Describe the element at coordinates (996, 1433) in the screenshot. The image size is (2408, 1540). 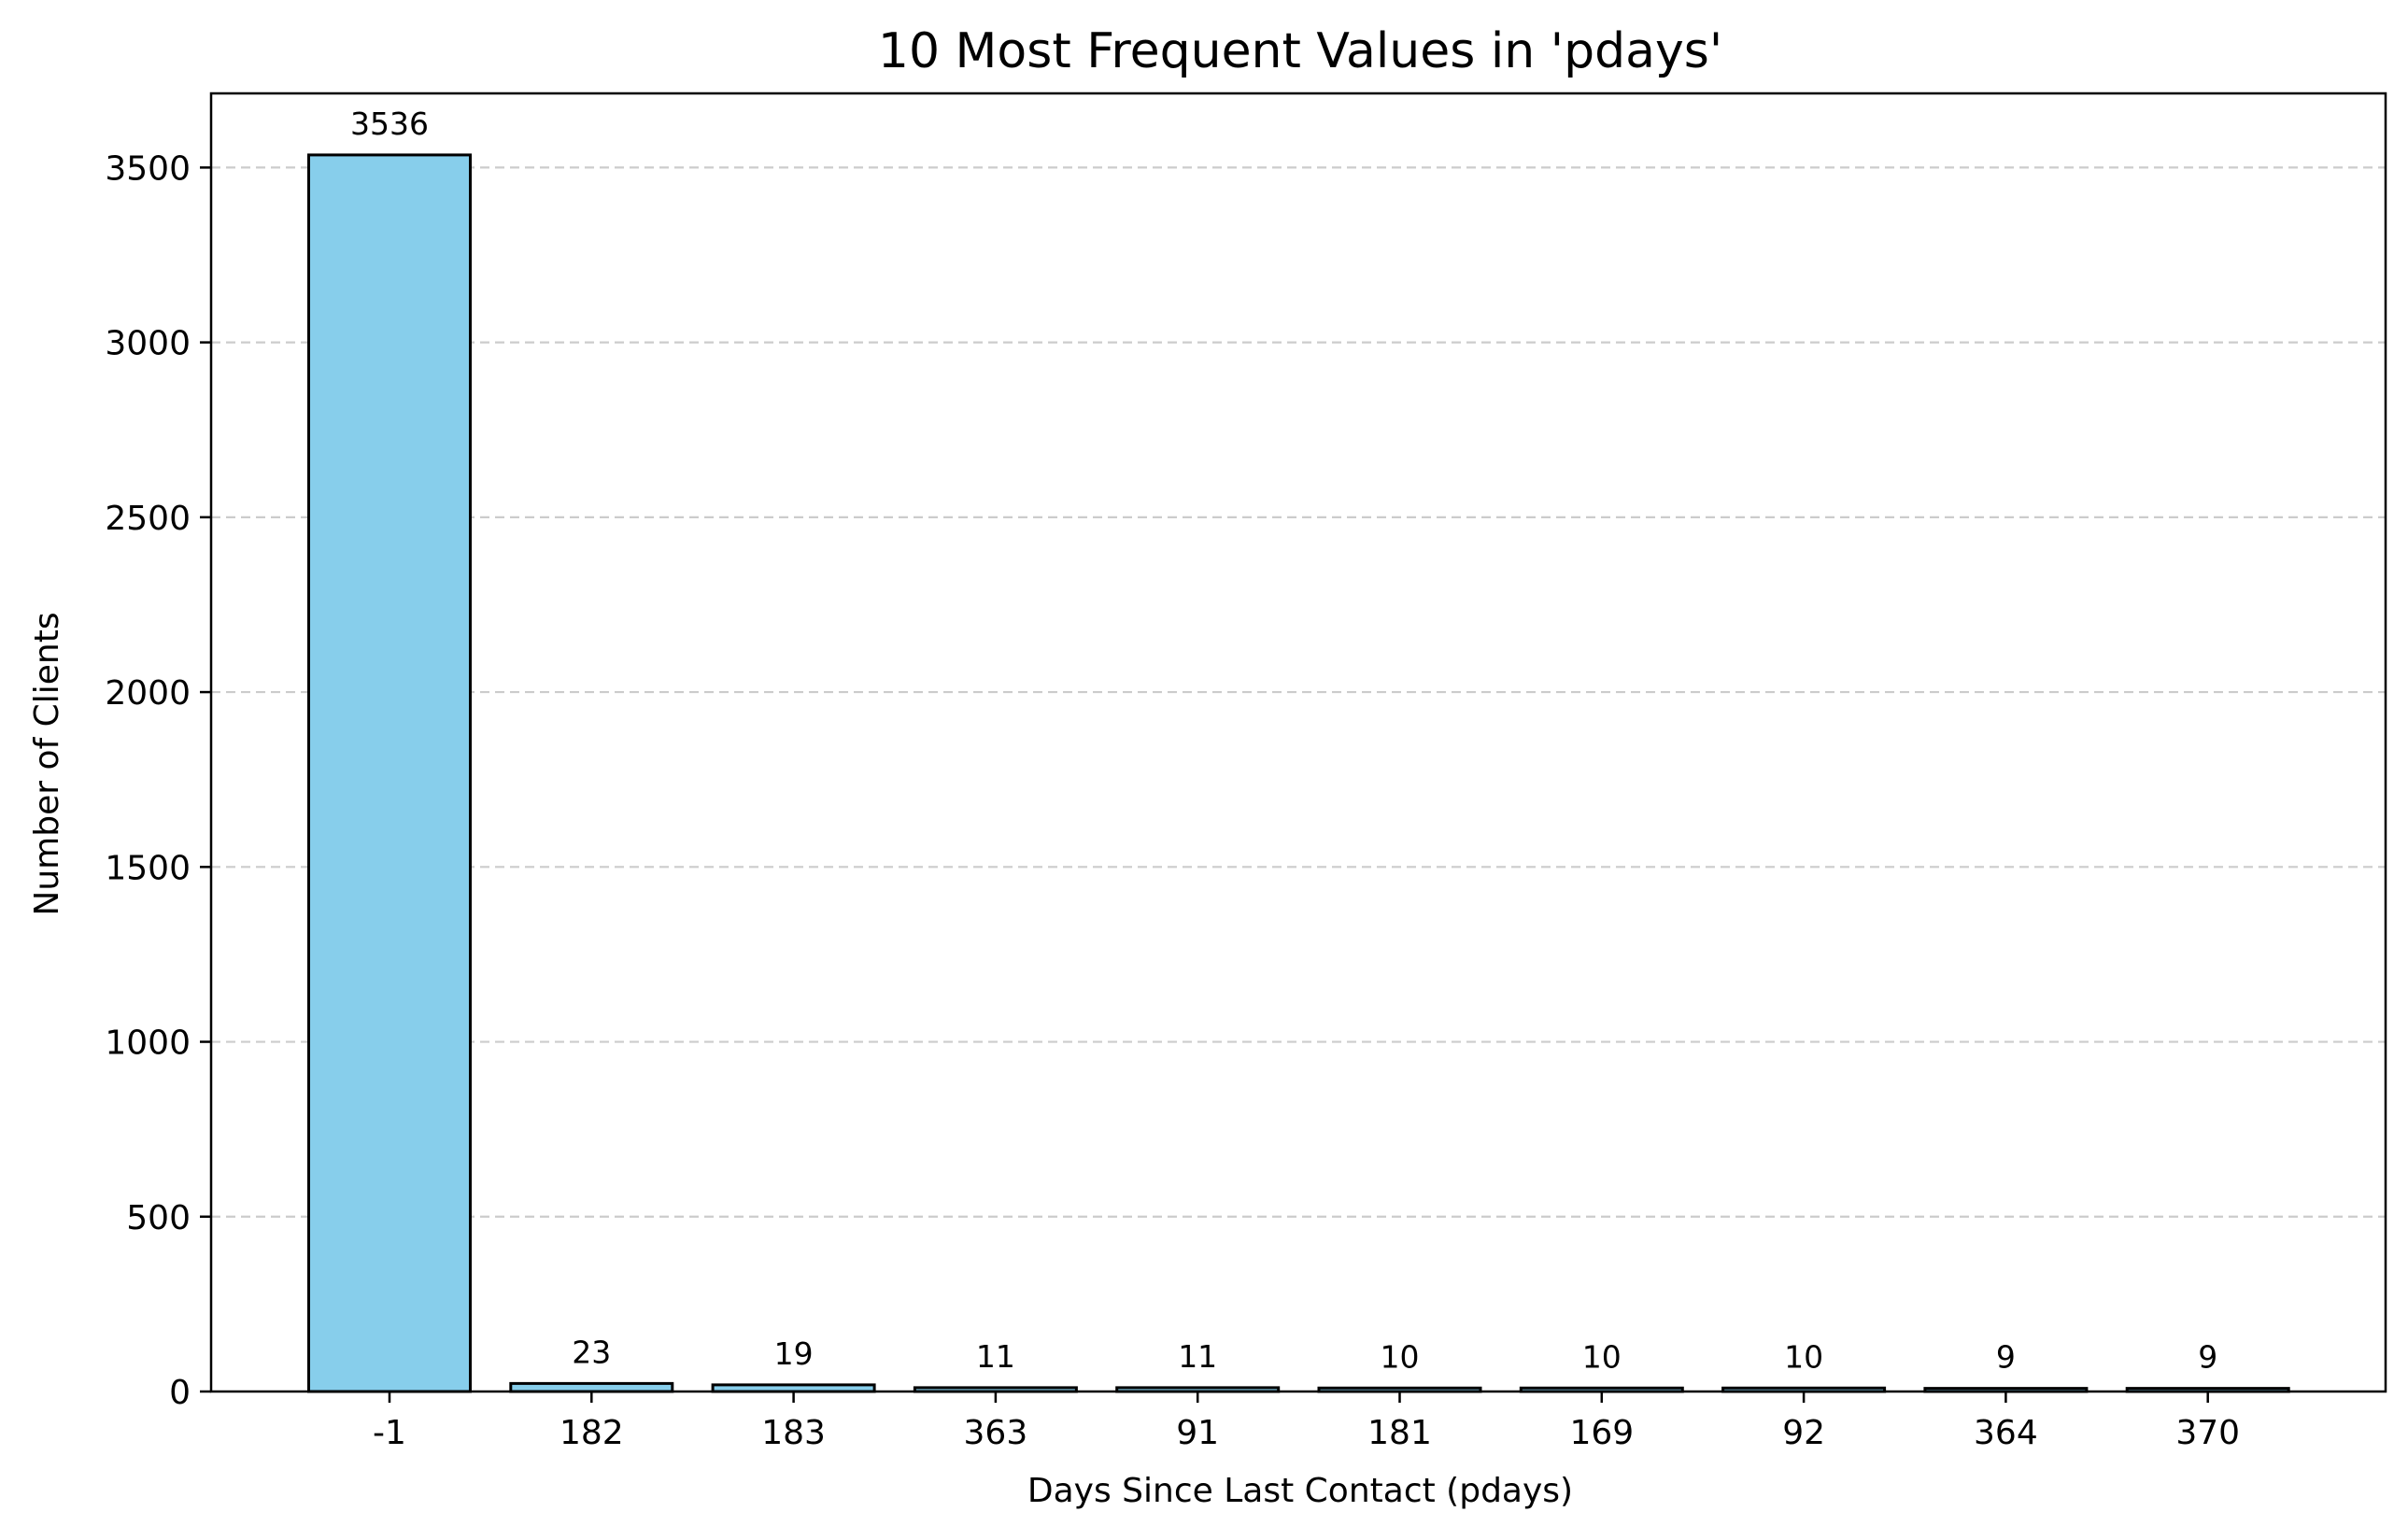
I see `x-tick-label-363: 363` at that location.